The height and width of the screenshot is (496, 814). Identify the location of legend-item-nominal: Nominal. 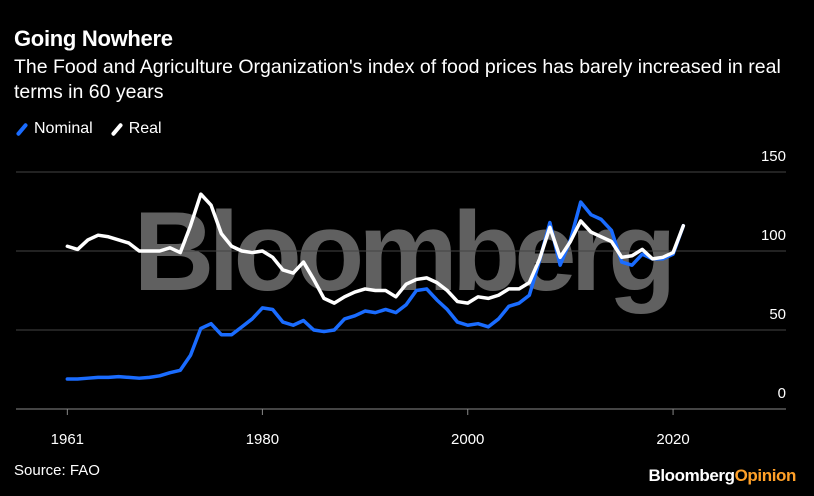
(54, 129).